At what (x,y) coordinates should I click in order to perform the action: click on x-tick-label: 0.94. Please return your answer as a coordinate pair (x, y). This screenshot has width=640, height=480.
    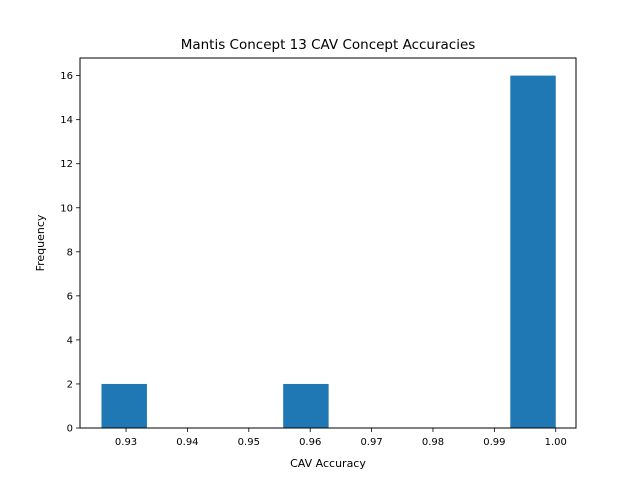
    Looking at the image, I should click on (187, 442).